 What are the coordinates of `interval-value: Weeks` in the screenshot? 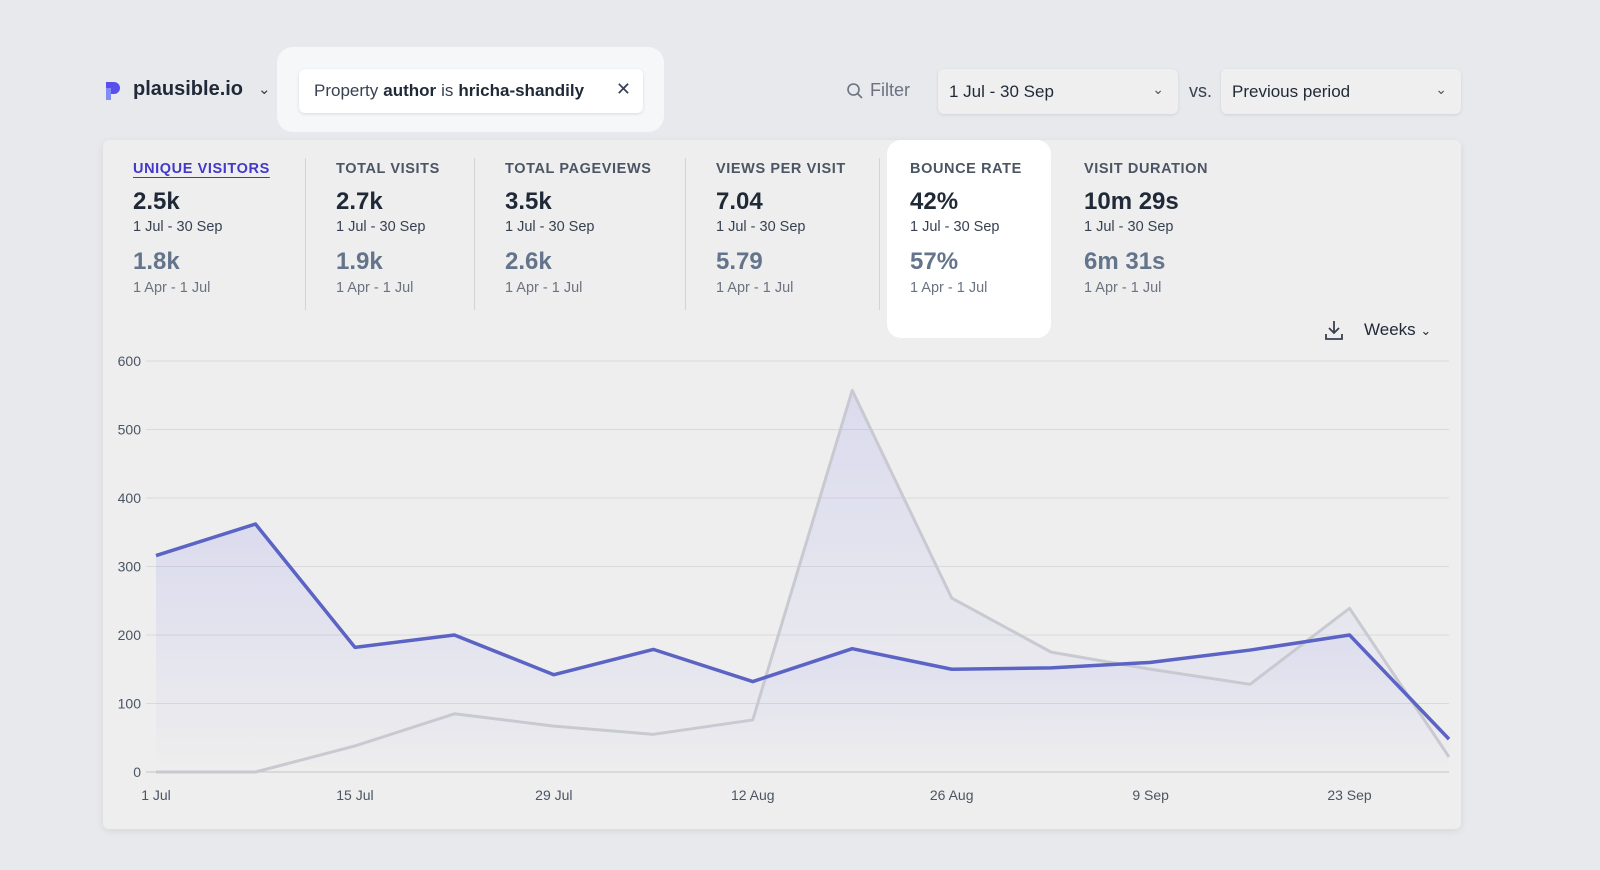 It's located at (1390, 329).